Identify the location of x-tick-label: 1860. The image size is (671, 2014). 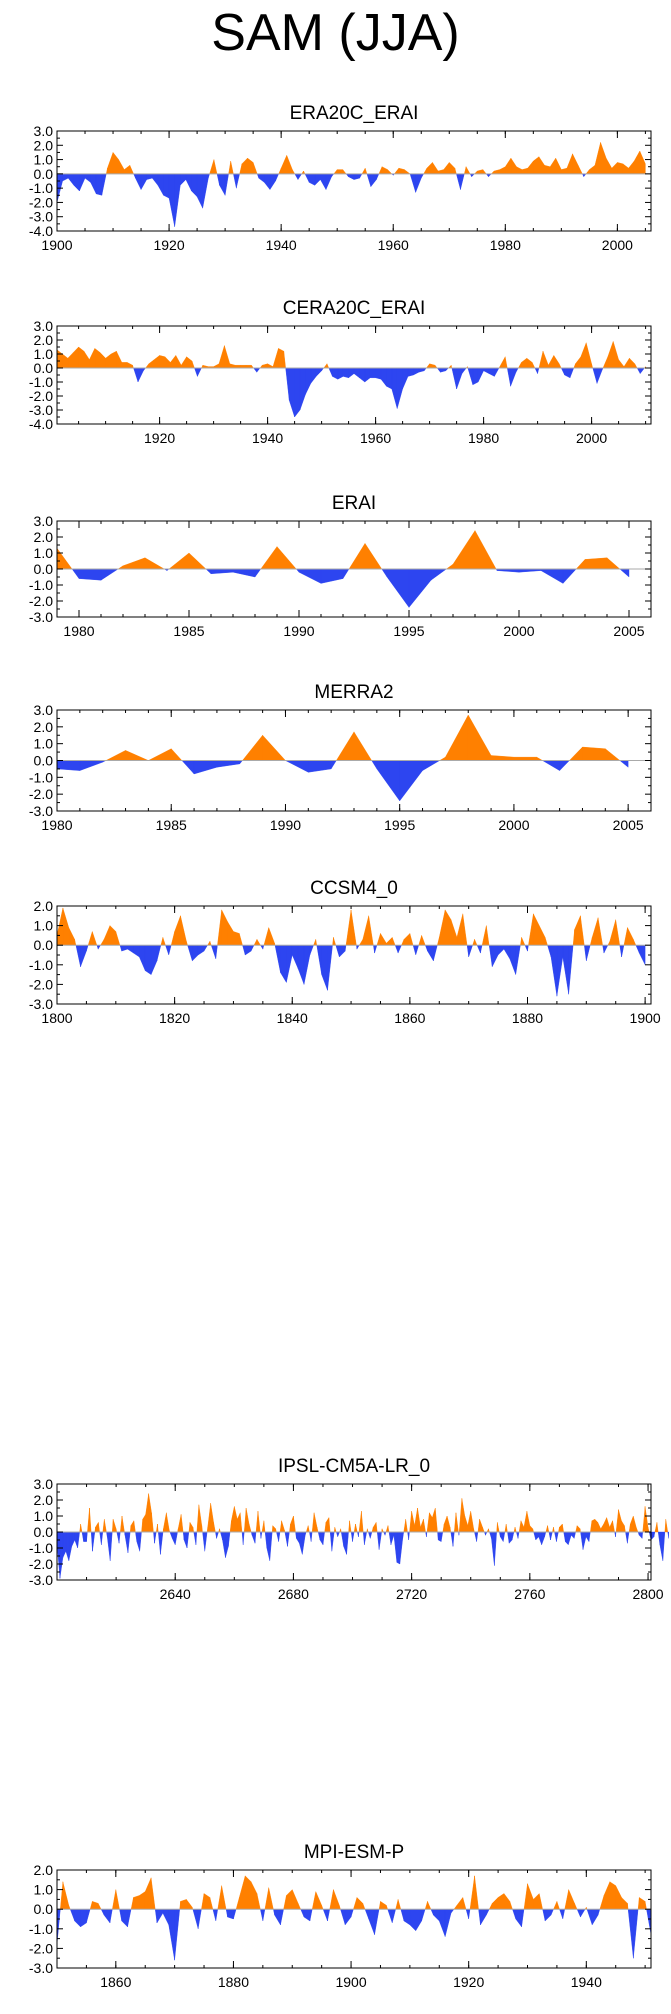
(409, 1018).